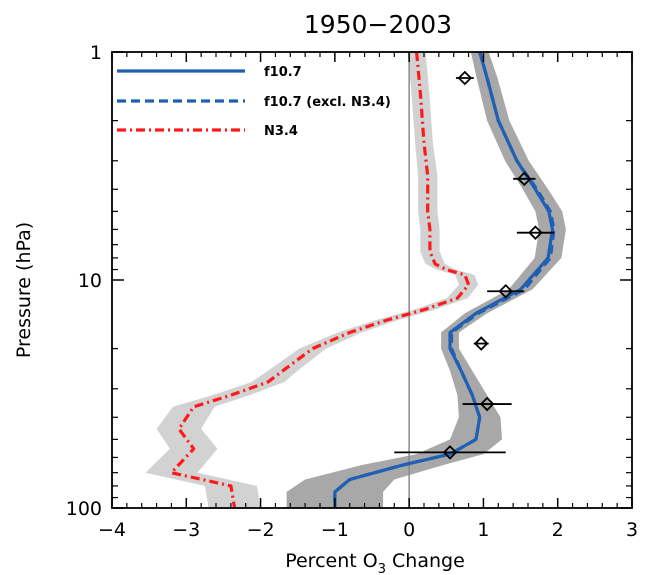  I want to click on legend: f10.7 f10.7 (excl. N3.4) N3.4, so click(254, 102).